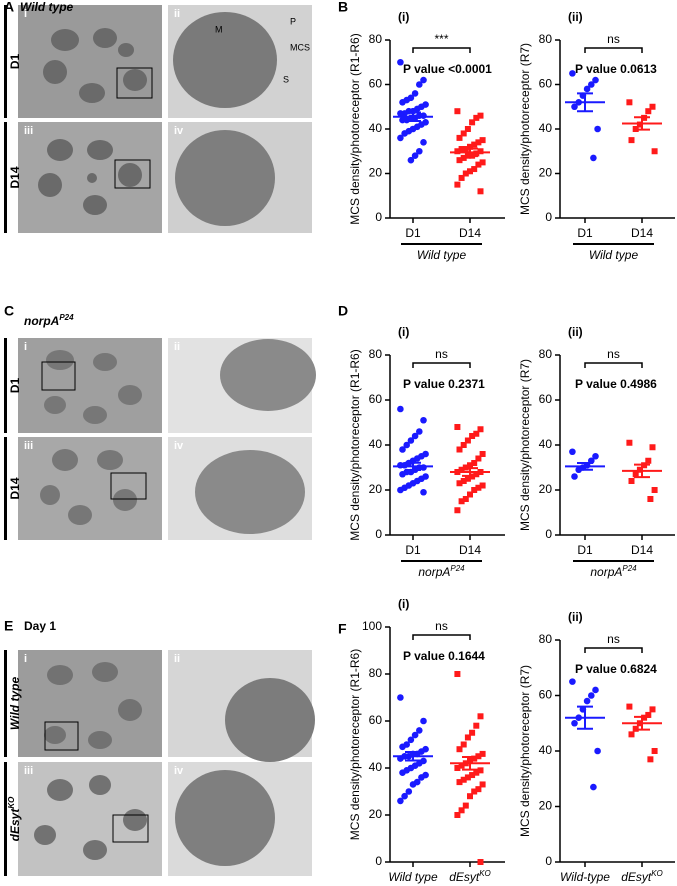  I want to click on x-tick-label: Wild-type, so click(585, 877).